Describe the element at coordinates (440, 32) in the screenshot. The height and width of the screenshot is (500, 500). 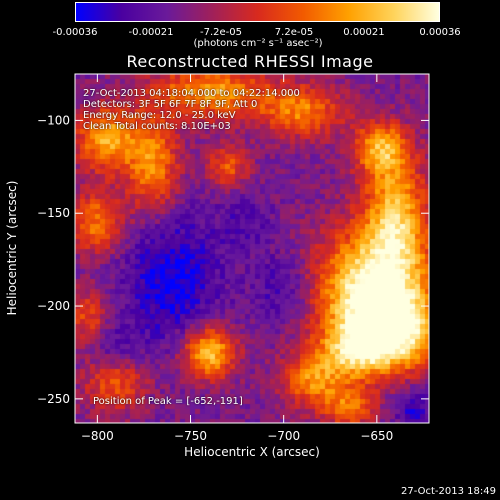
I see `colorbar-tick-label: 0.00036` at that location.